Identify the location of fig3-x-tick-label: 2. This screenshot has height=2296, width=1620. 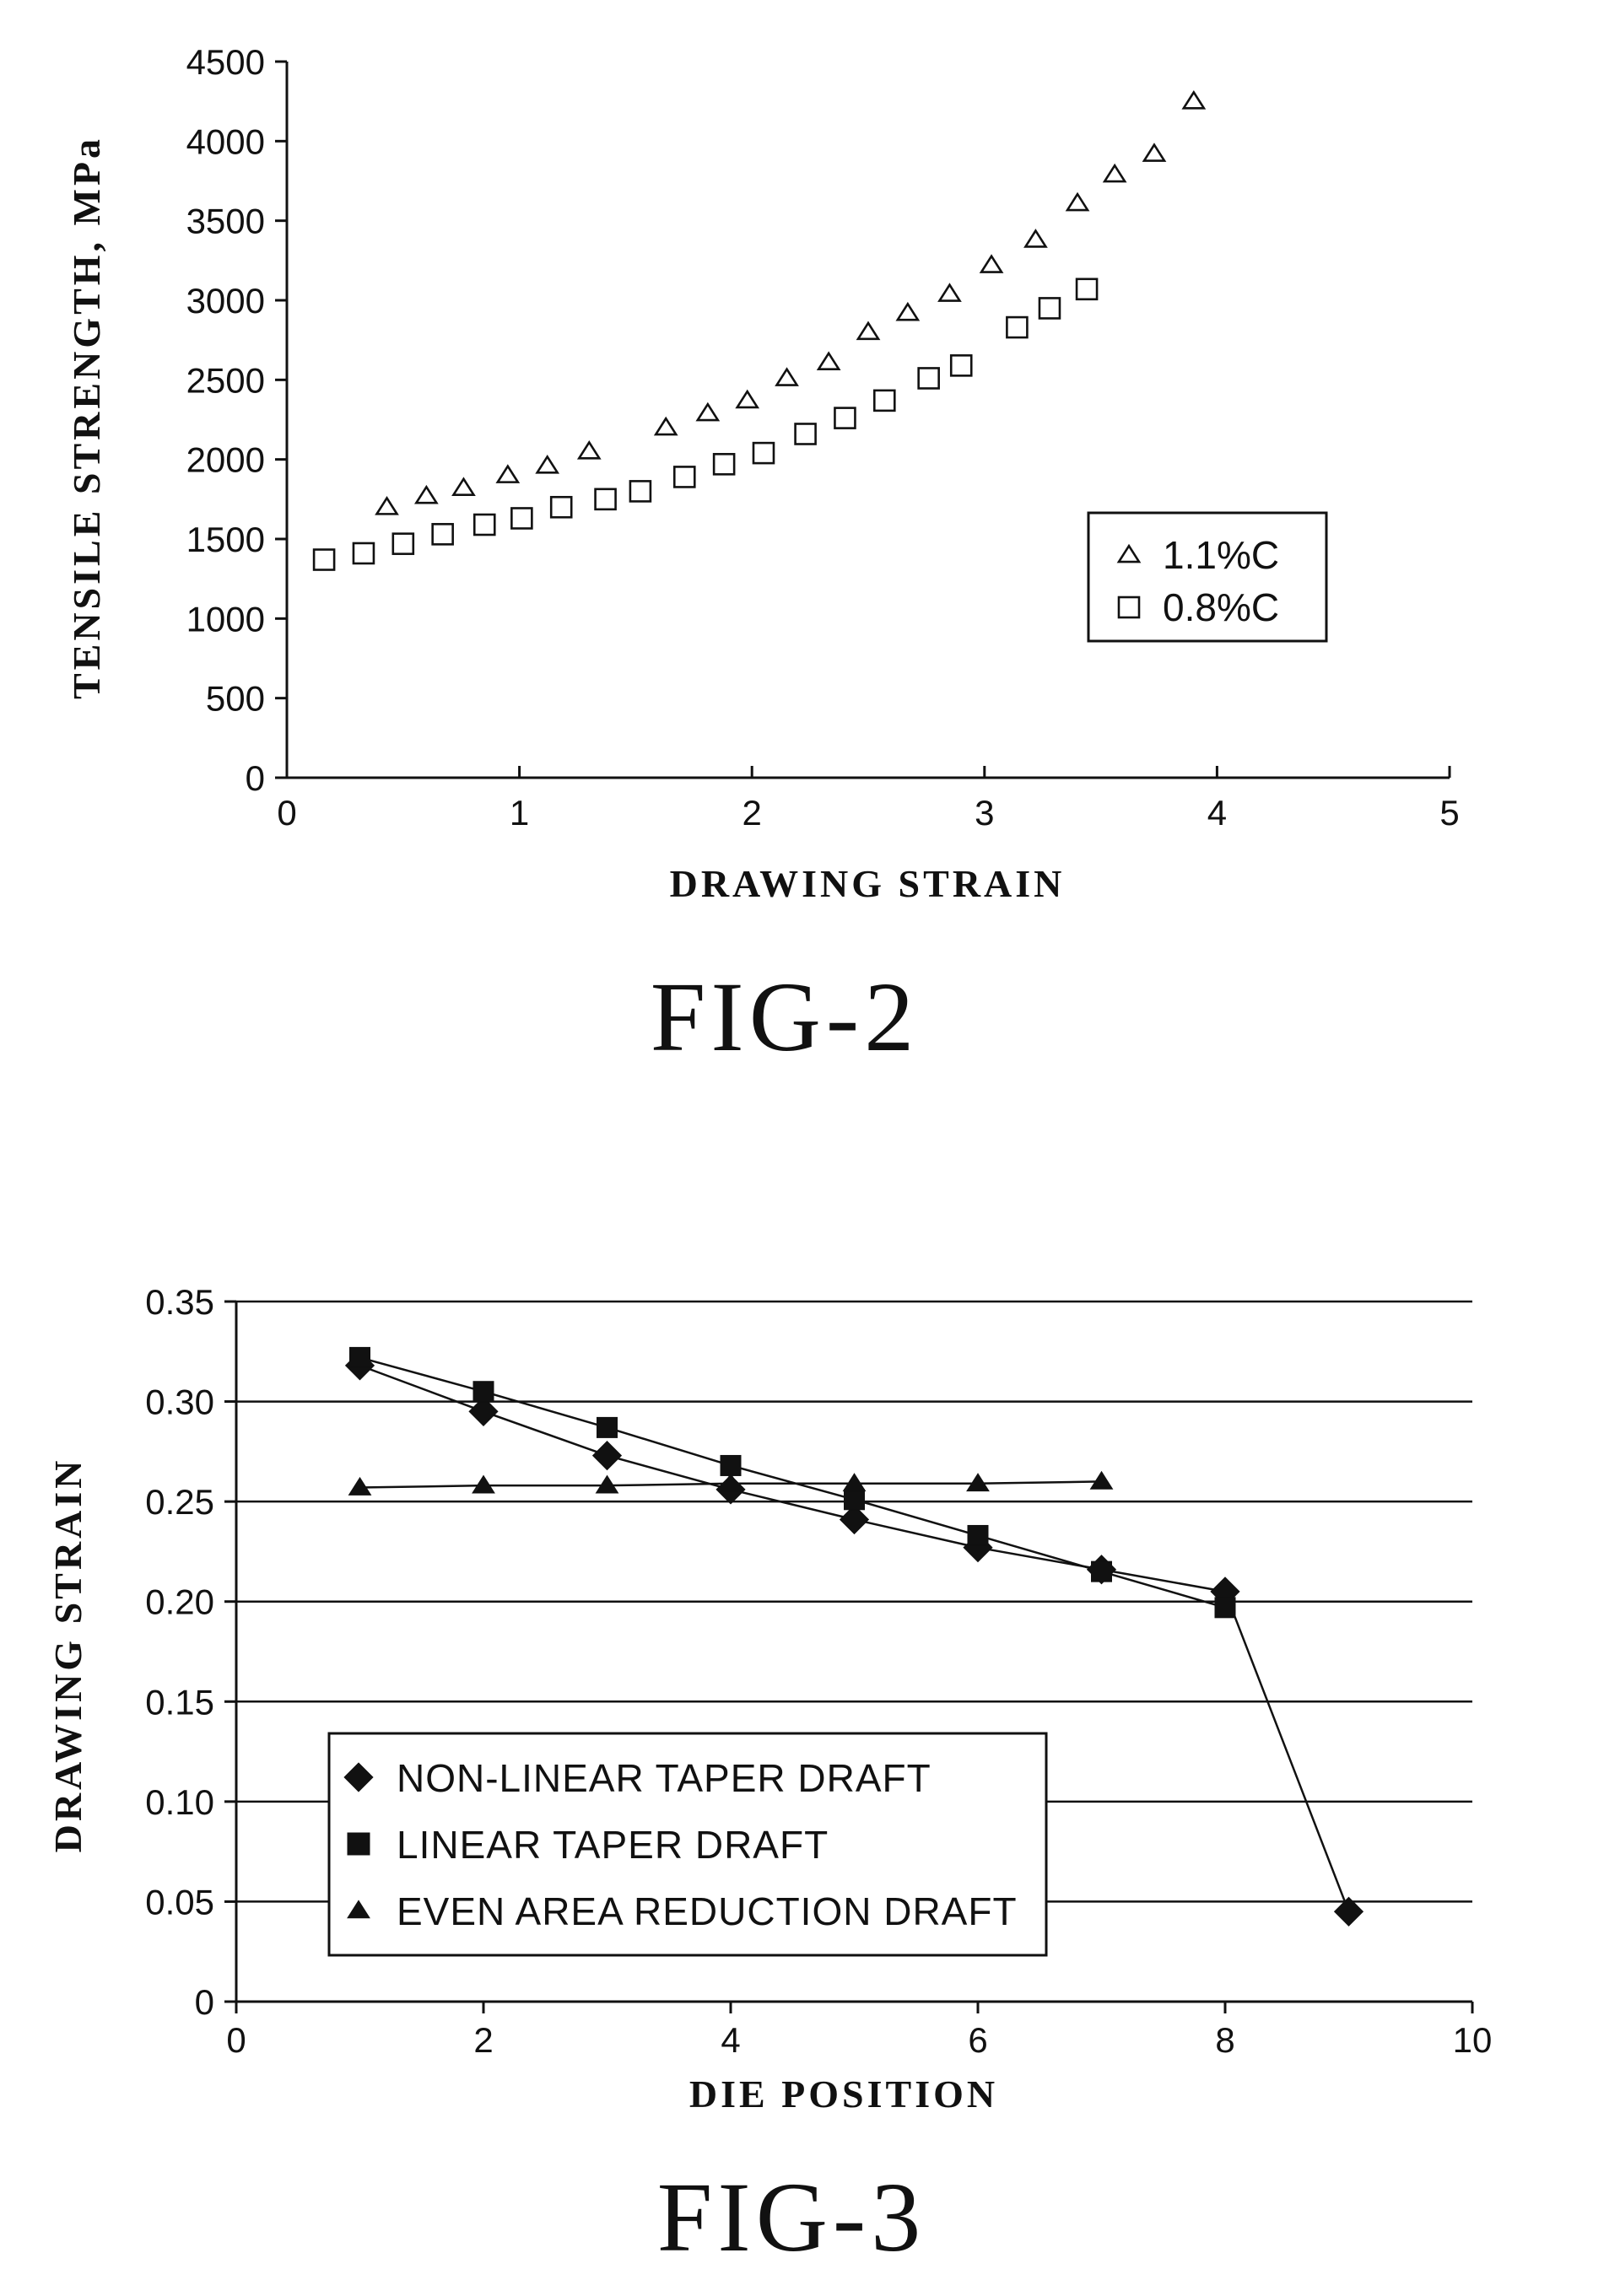
(483, 2040).